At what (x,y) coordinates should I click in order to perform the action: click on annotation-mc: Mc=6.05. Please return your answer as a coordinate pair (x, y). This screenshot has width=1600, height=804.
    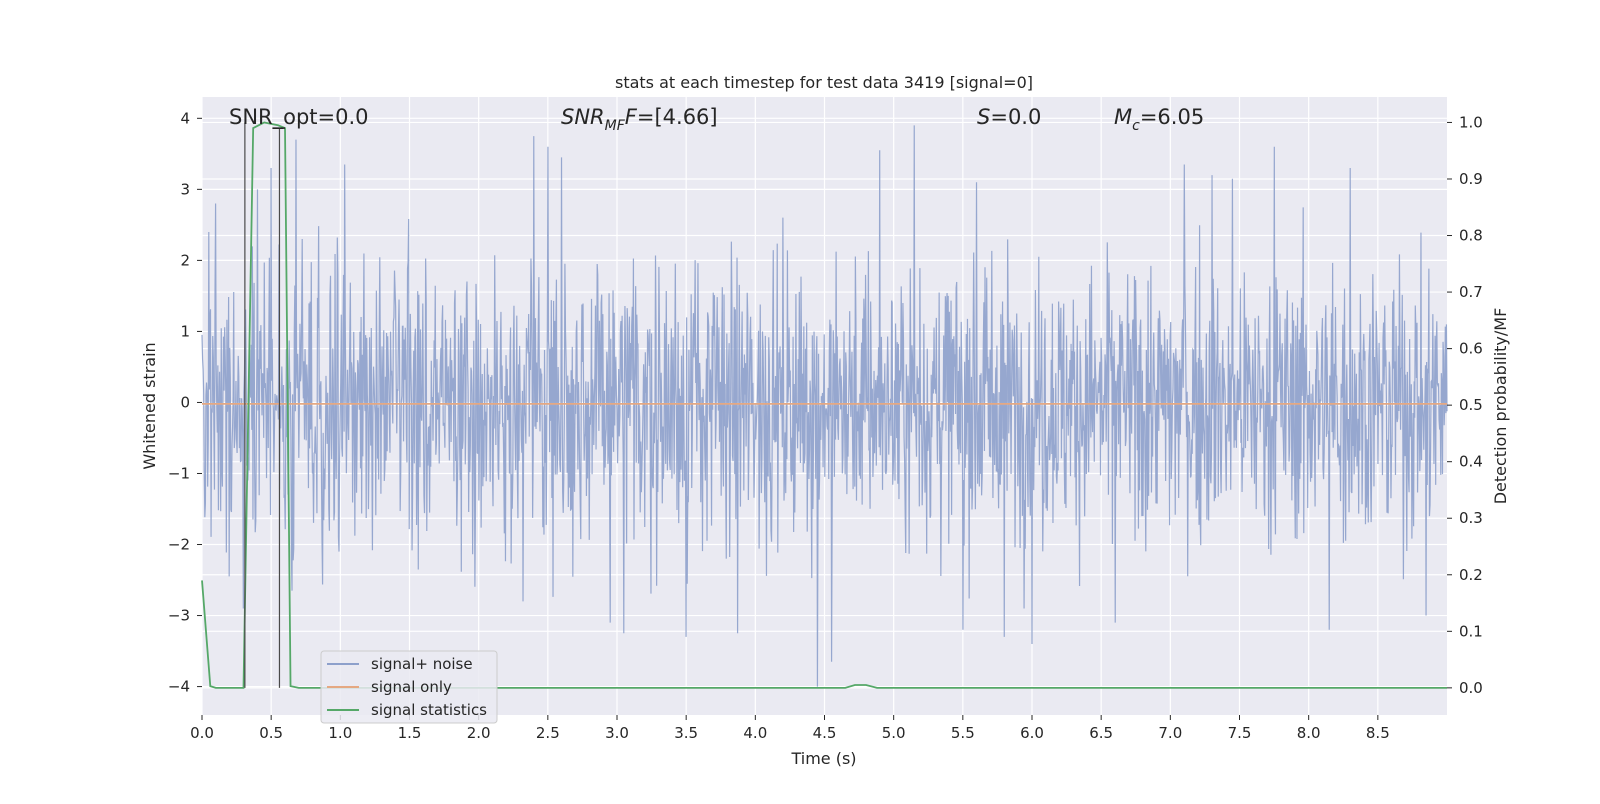
    Looking at the image, I should click on (1159, 119).